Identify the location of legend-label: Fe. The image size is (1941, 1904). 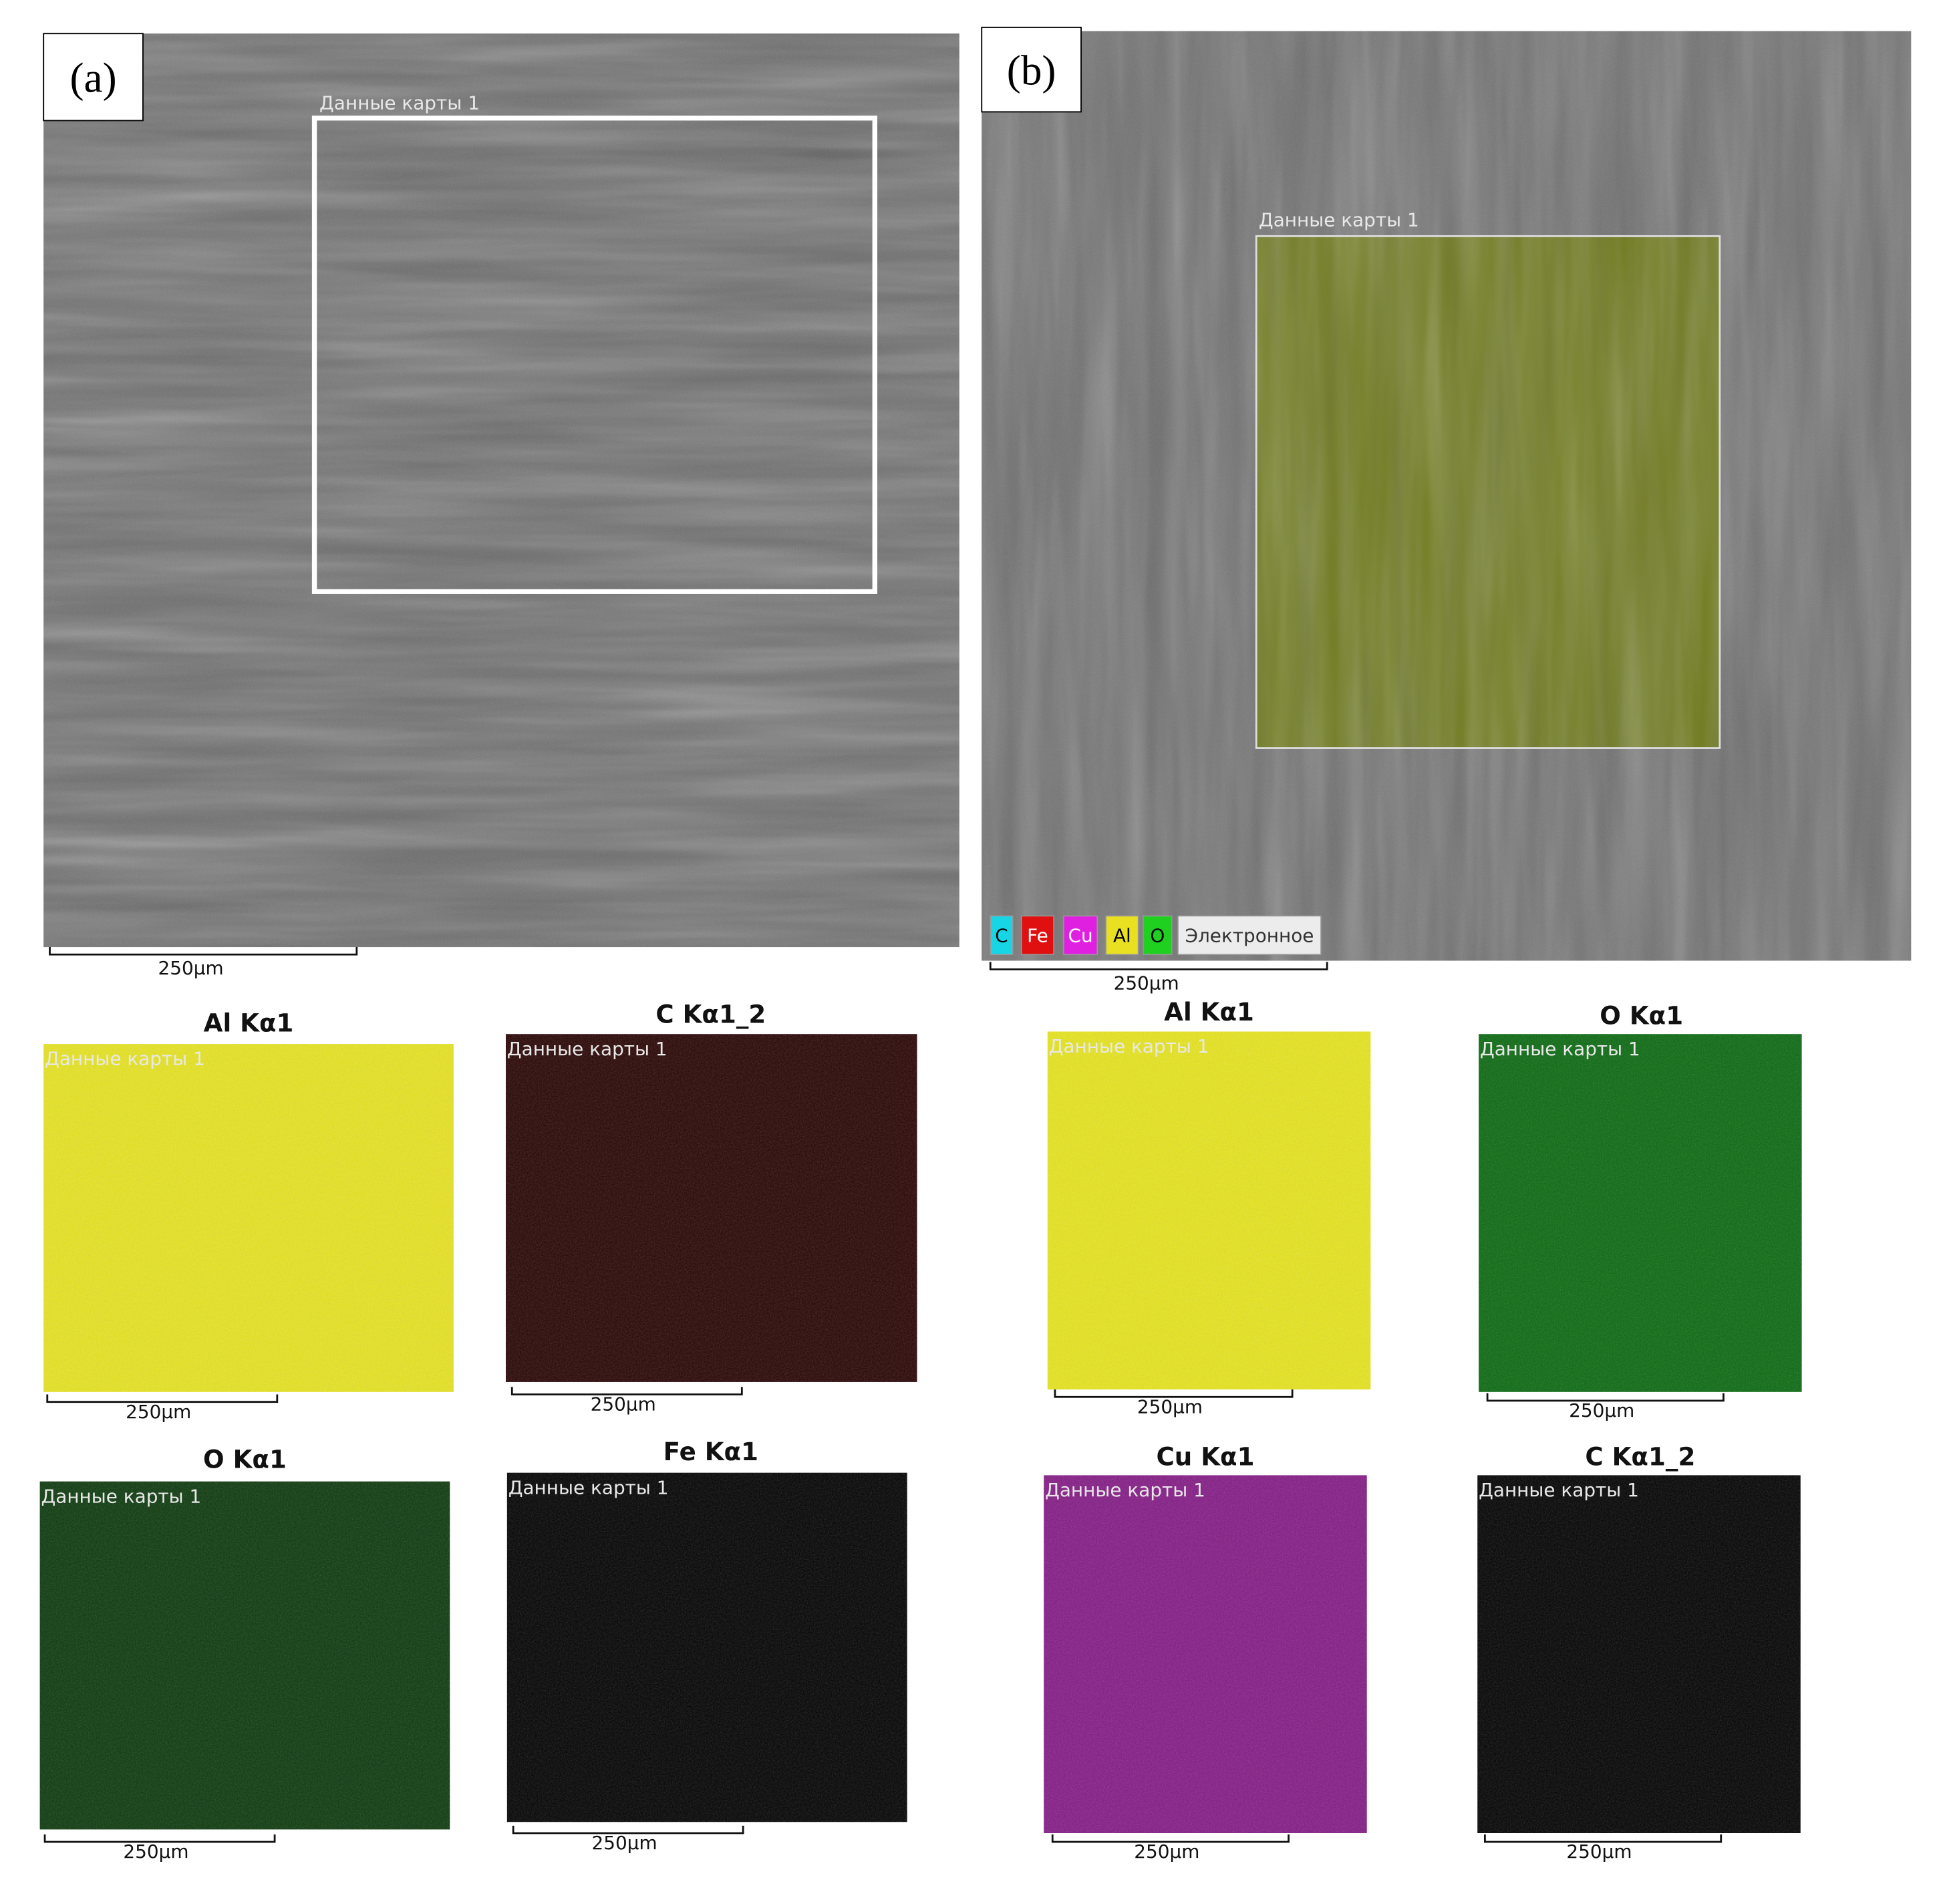
(1037, 936).